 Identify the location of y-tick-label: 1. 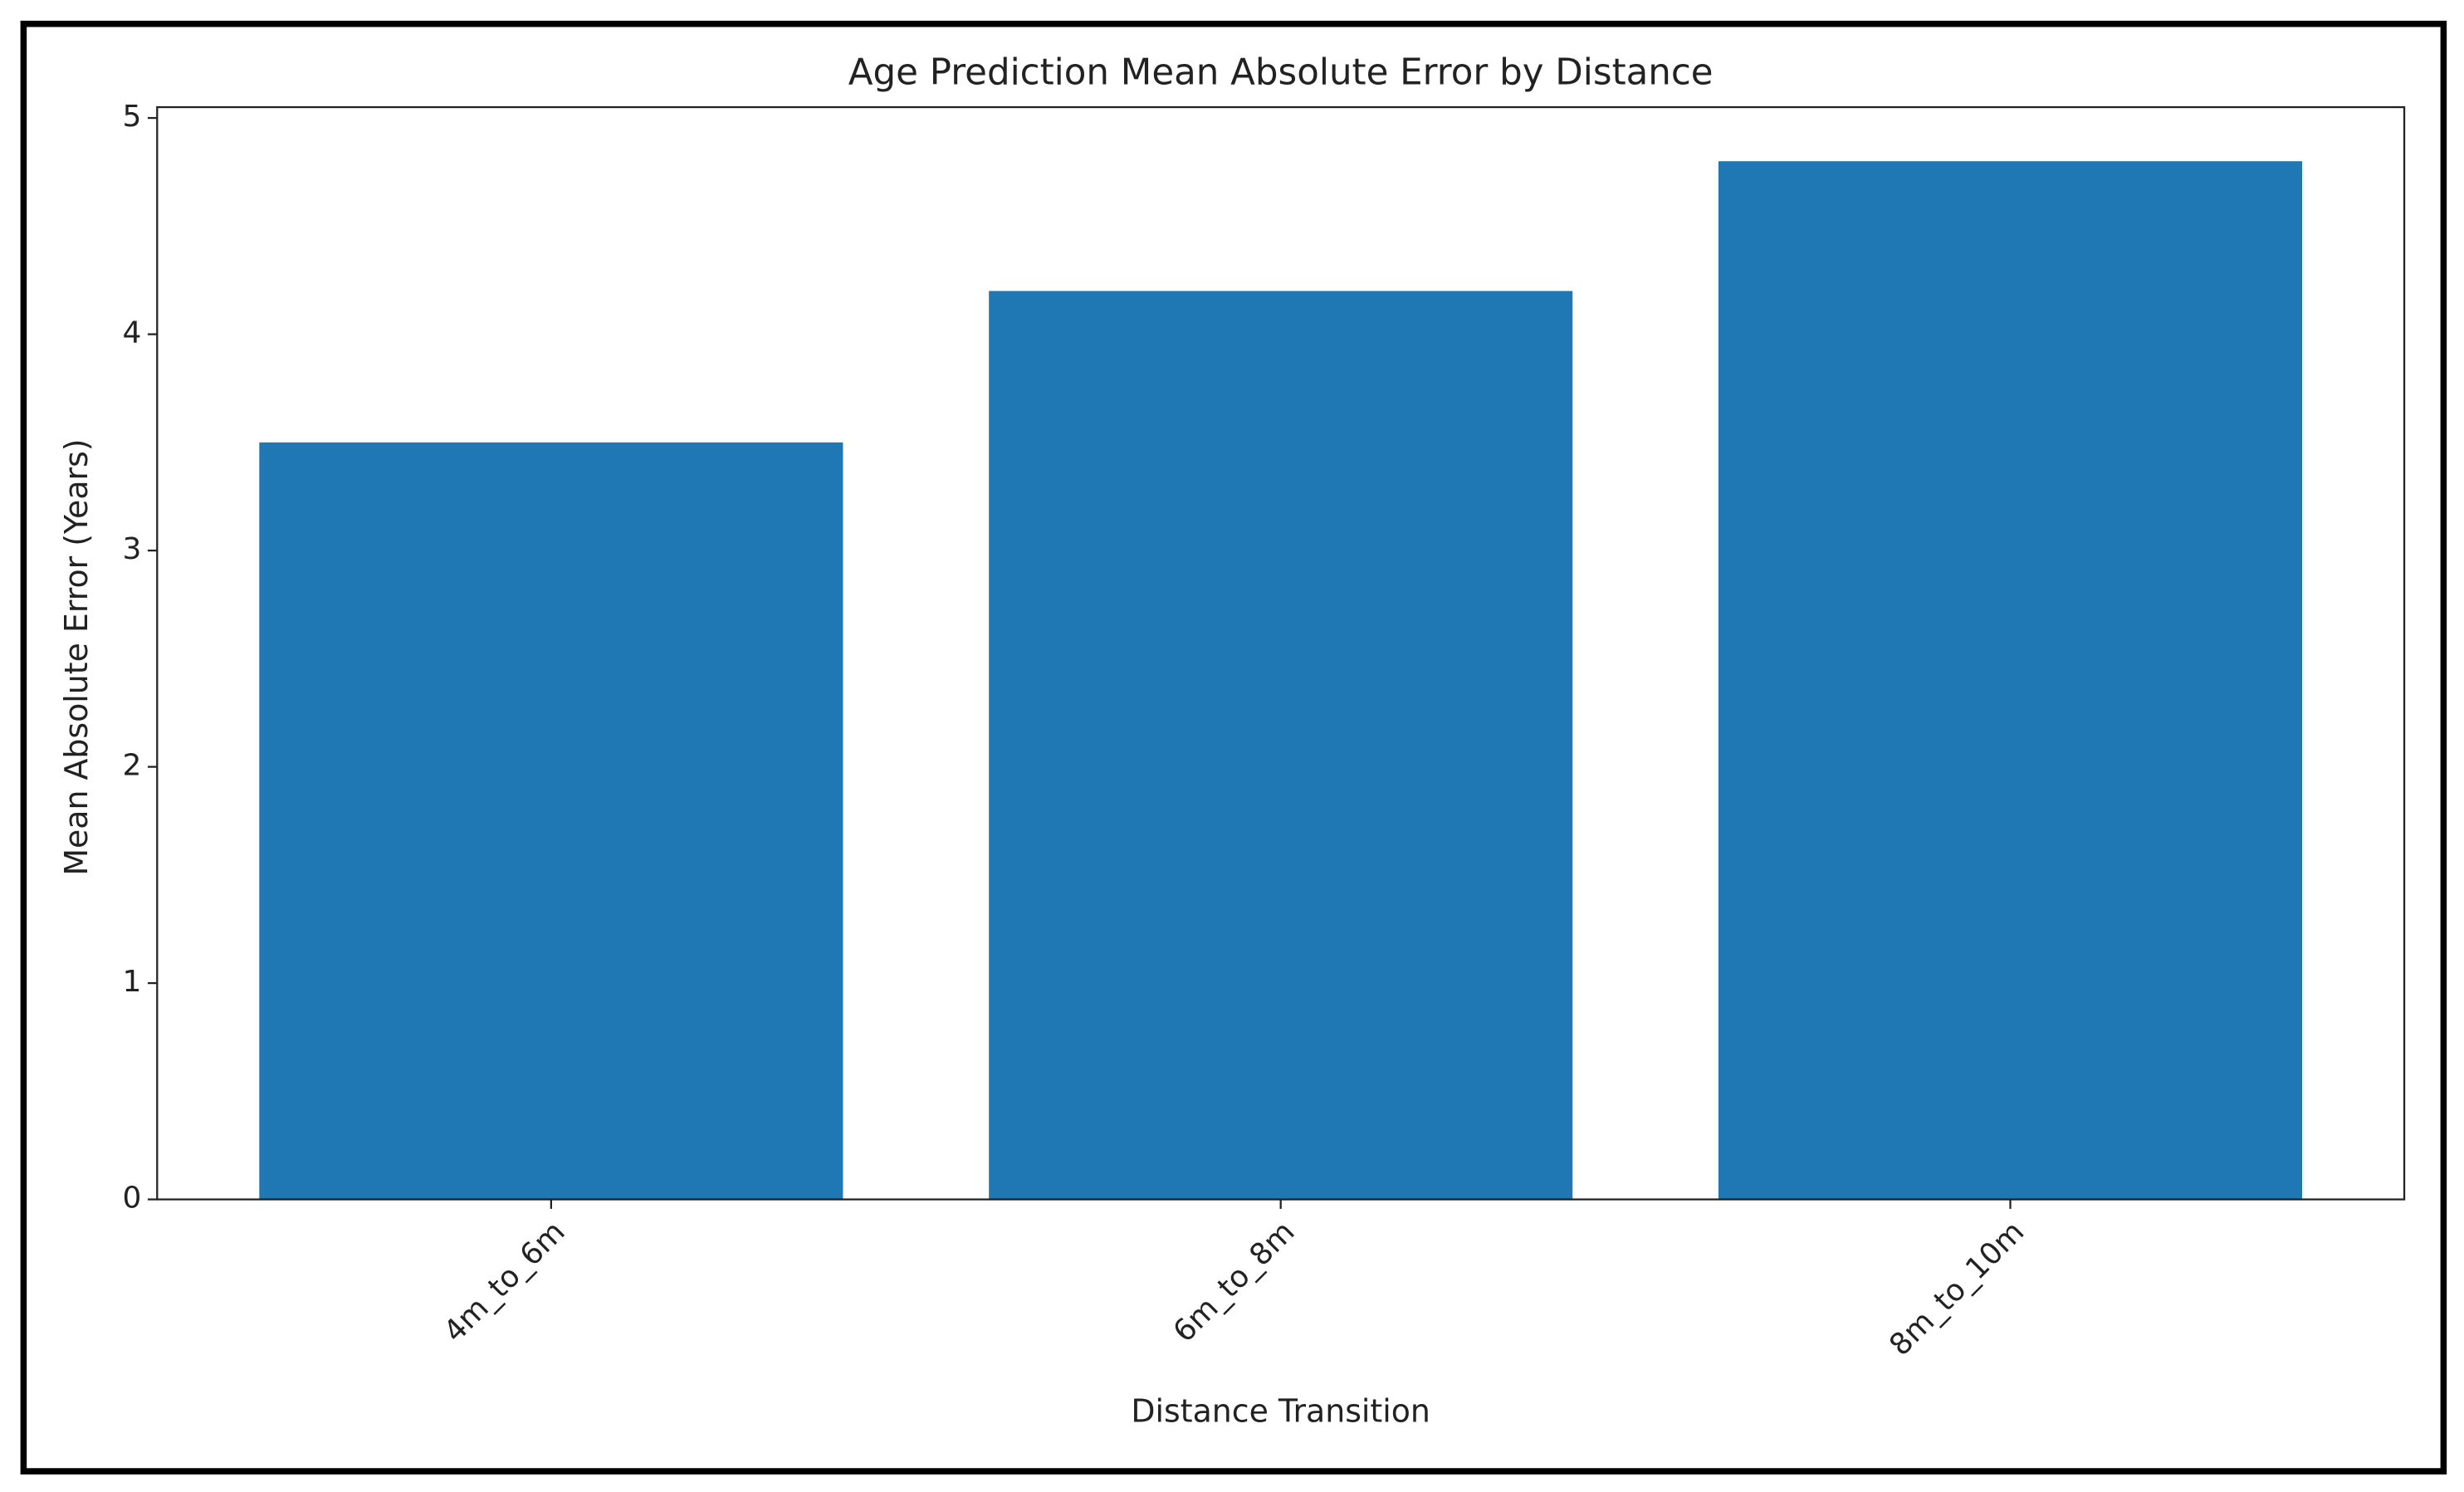
(131, 982).